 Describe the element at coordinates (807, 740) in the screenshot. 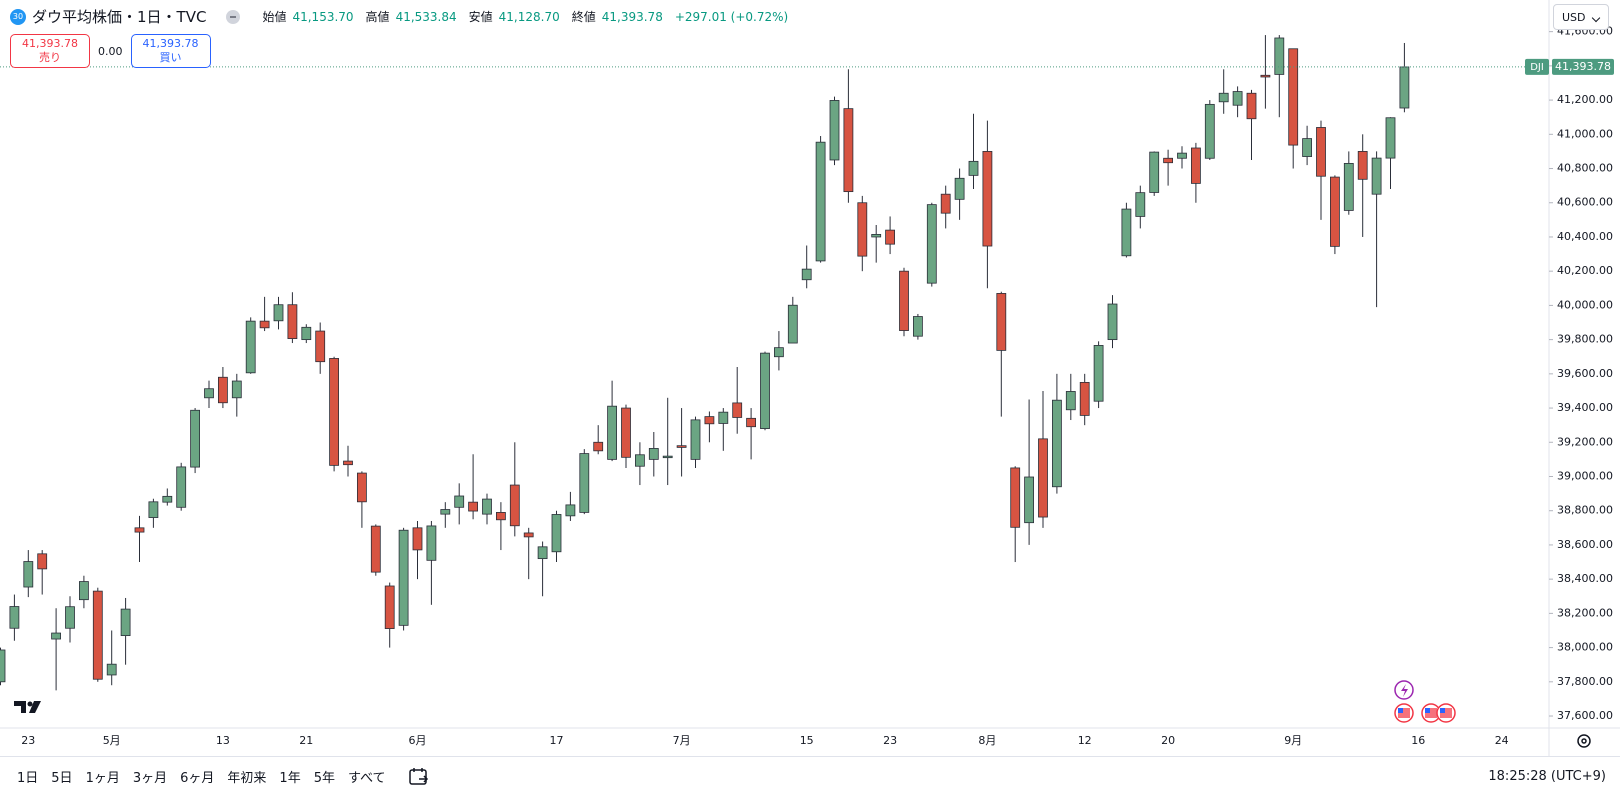

I see `x-tick-label: 15` at that location.